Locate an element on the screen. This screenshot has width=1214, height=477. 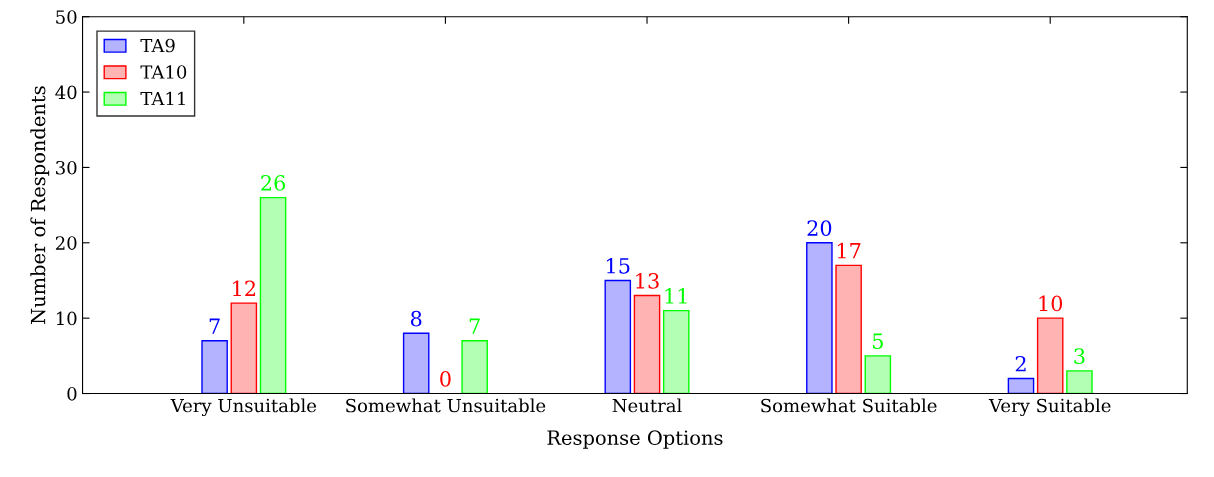
legend-label: TA11 is located at coordinates (162, 98).